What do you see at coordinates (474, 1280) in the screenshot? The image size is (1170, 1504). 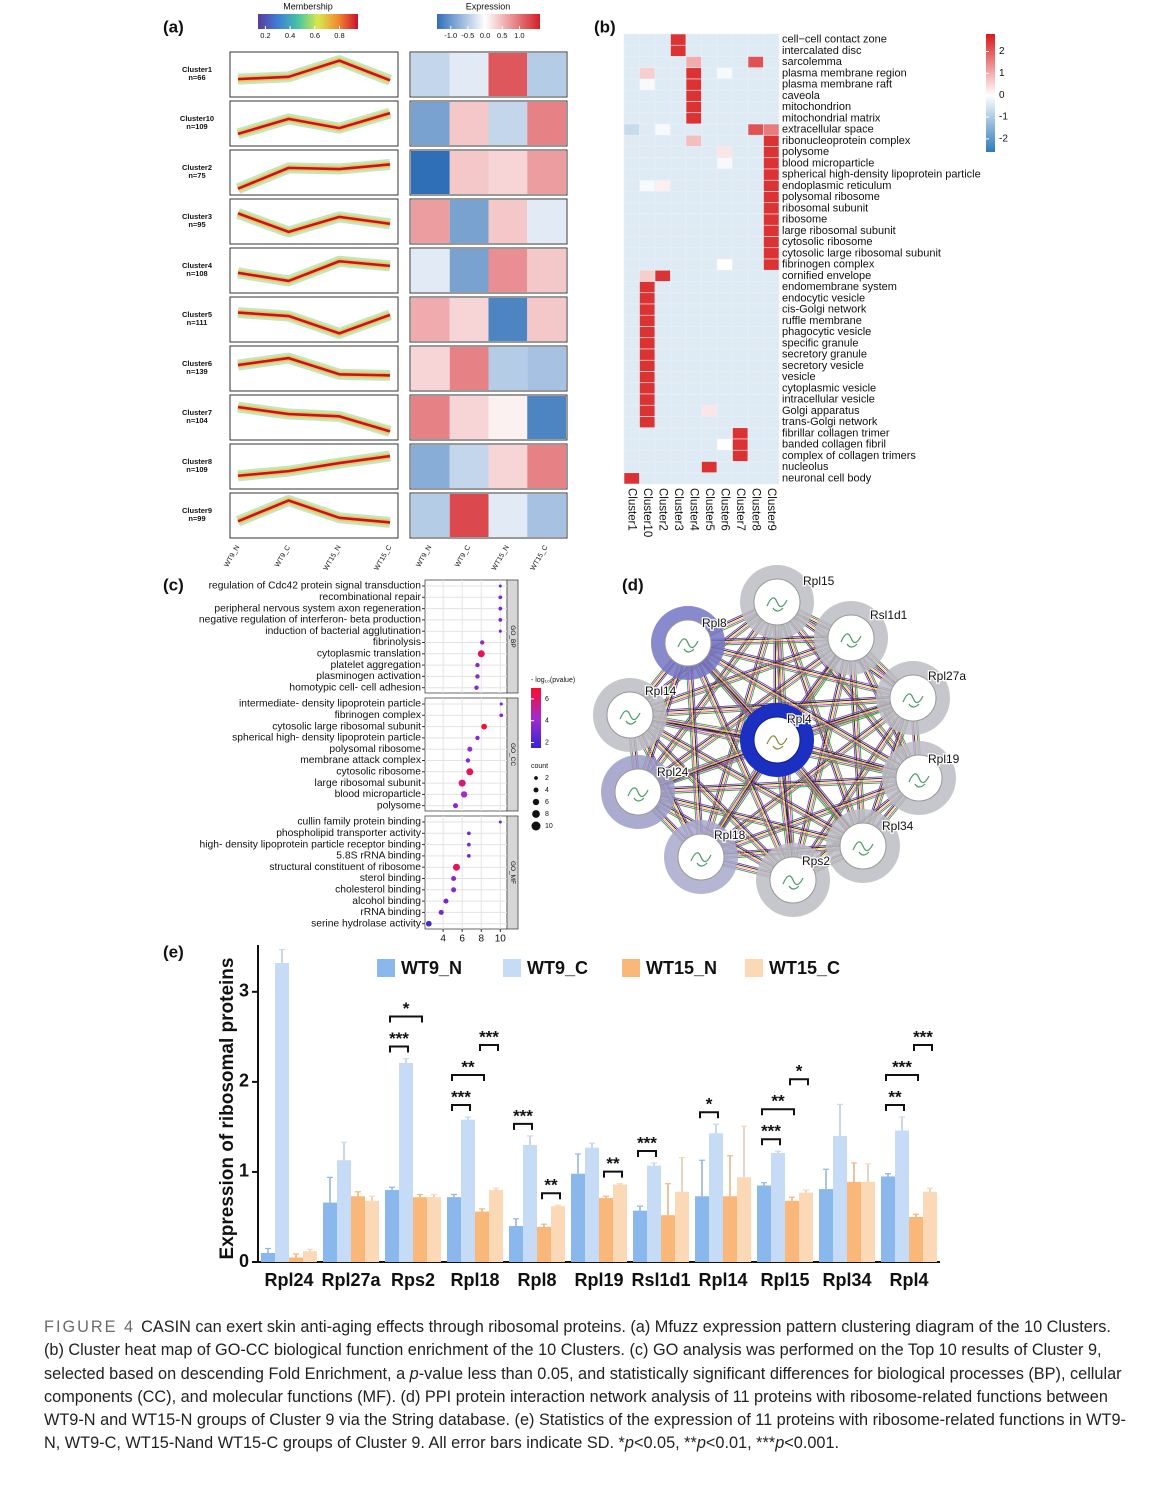 I see `x-tick-label: Rpl18` at bounding box center [474, 1280].